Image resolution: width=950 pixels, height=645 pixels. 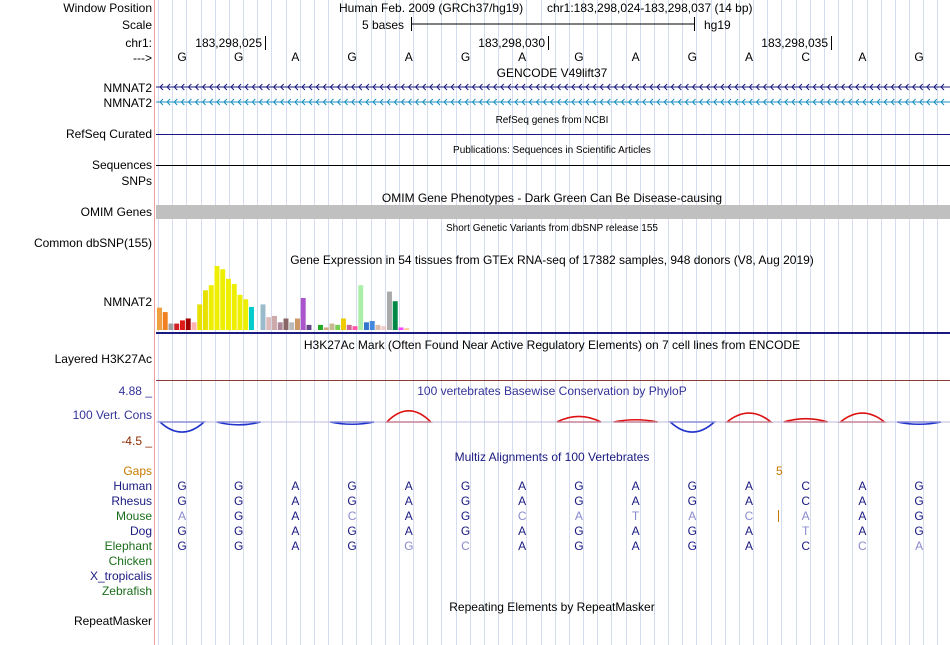 I want to click on species-label: Mouse, so click(x=133, y=516).